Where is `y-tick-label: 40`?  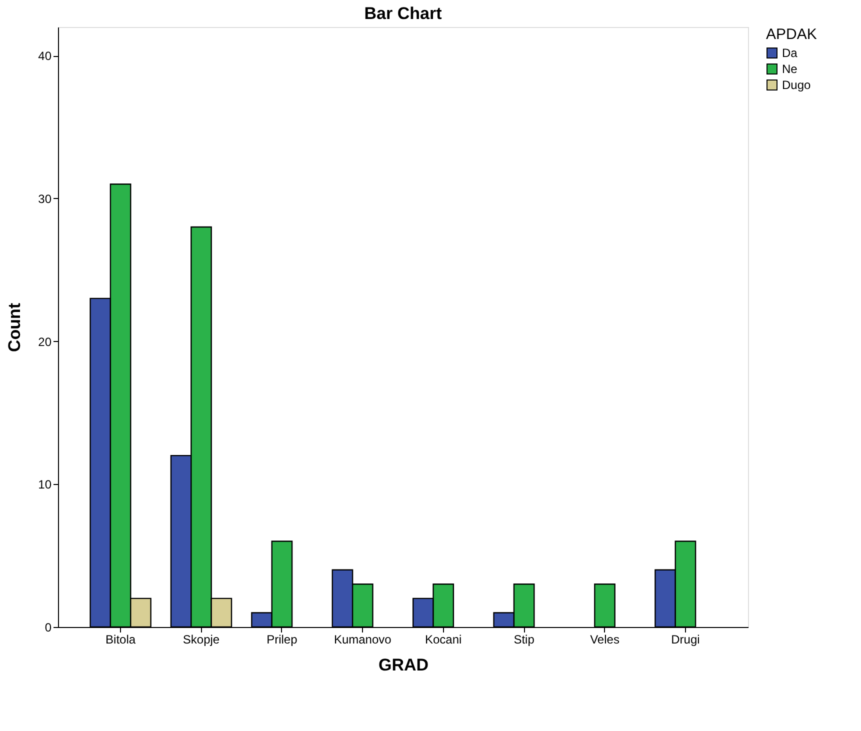
y-tick-label: 40 is located at coordinates (45, 56).